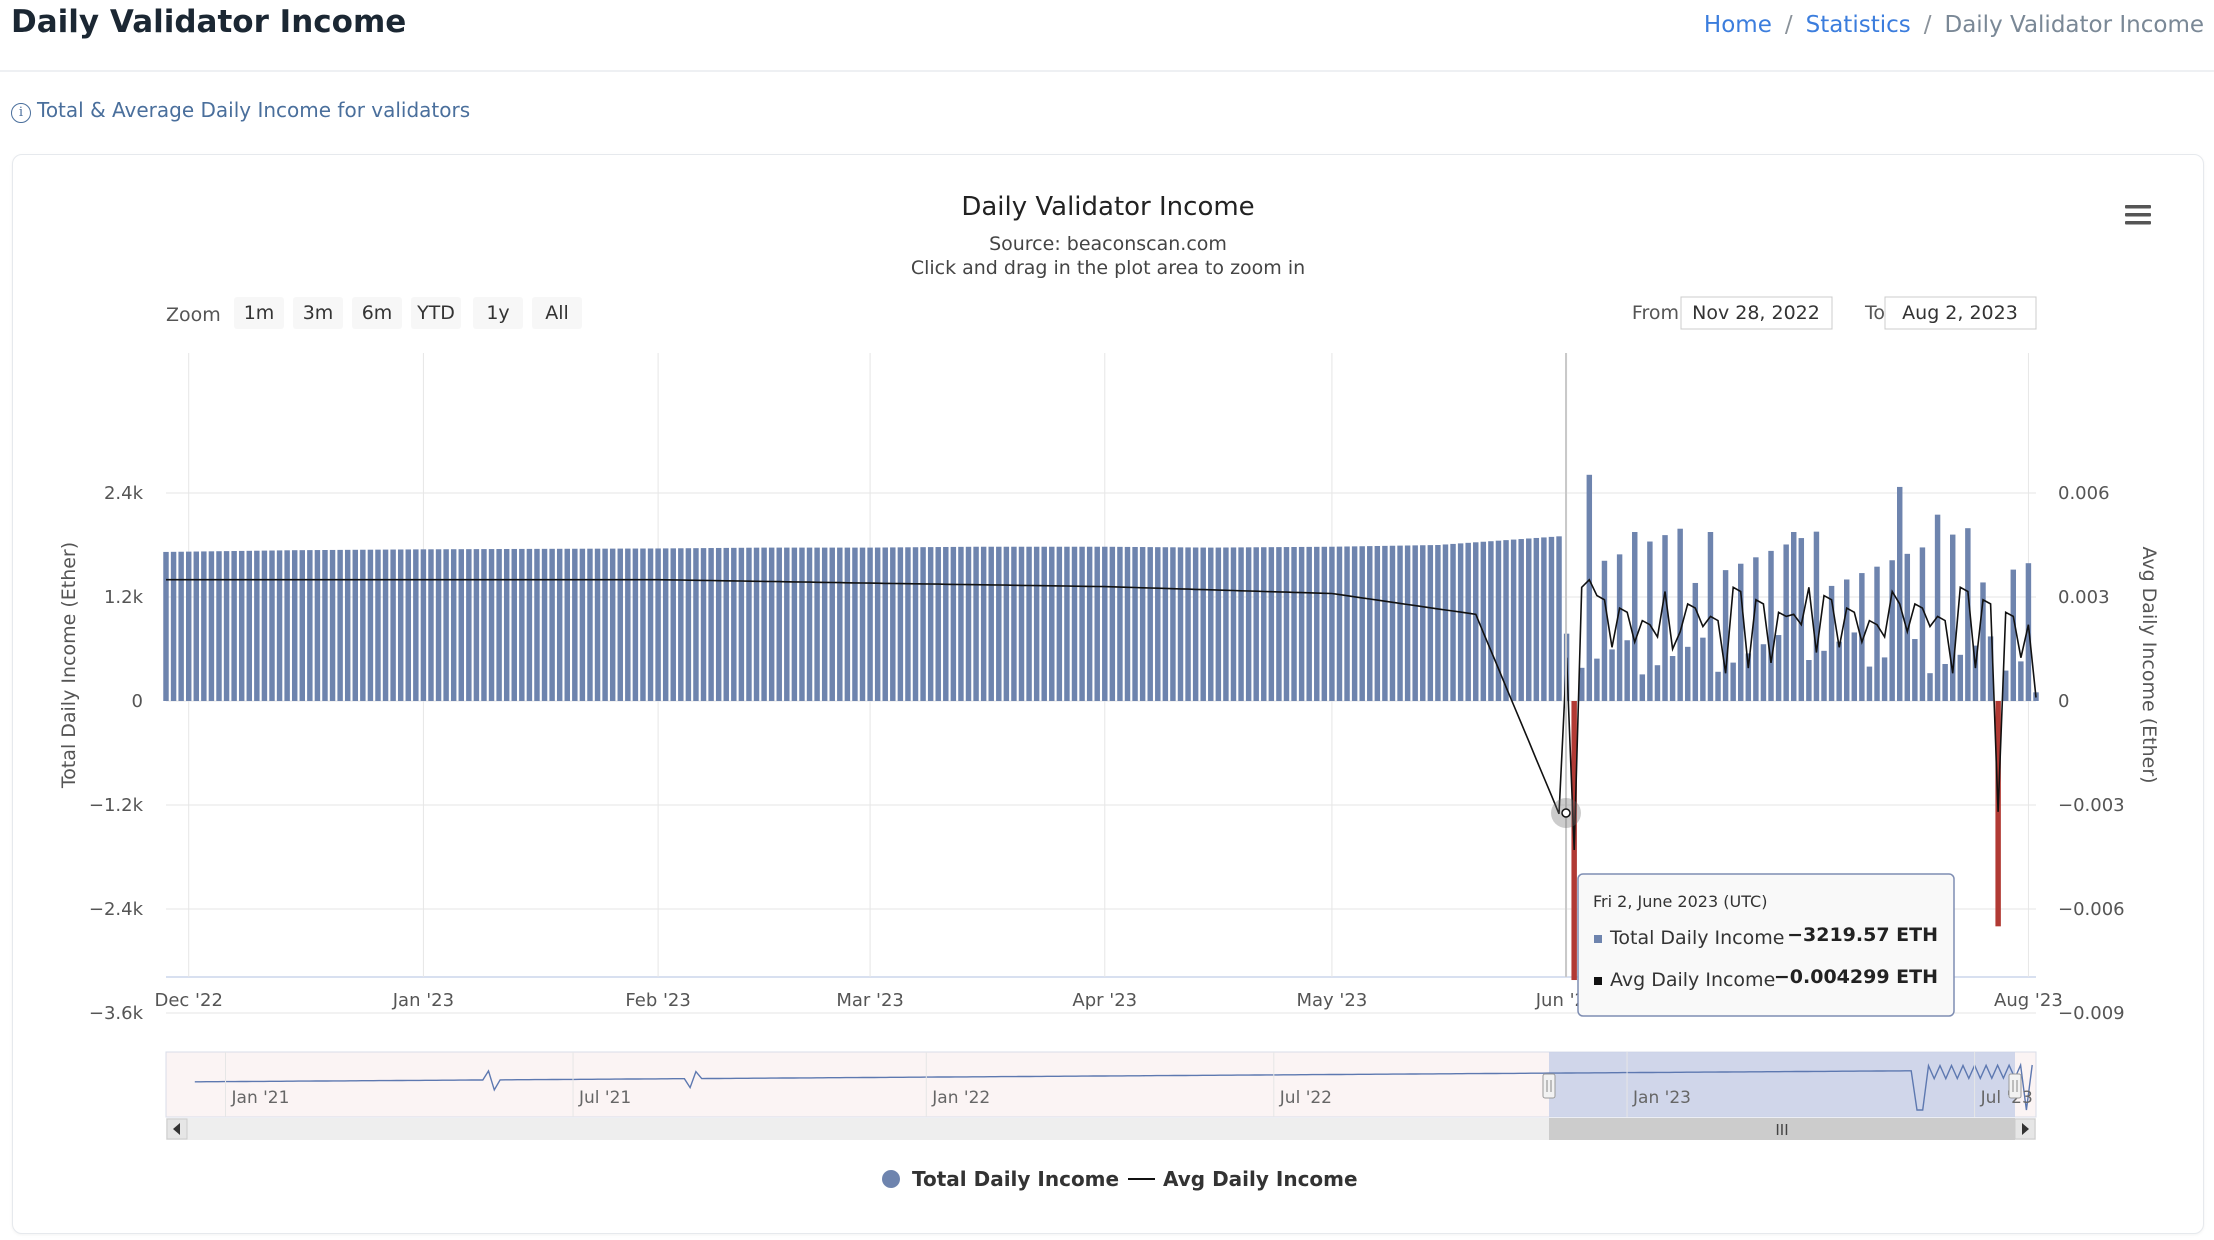 The height and width of the screenshot is (1240, 2214). Describe the element at coordinates (1782, 1084) in the screenshot. I see `navigator-selected-range` at that location.